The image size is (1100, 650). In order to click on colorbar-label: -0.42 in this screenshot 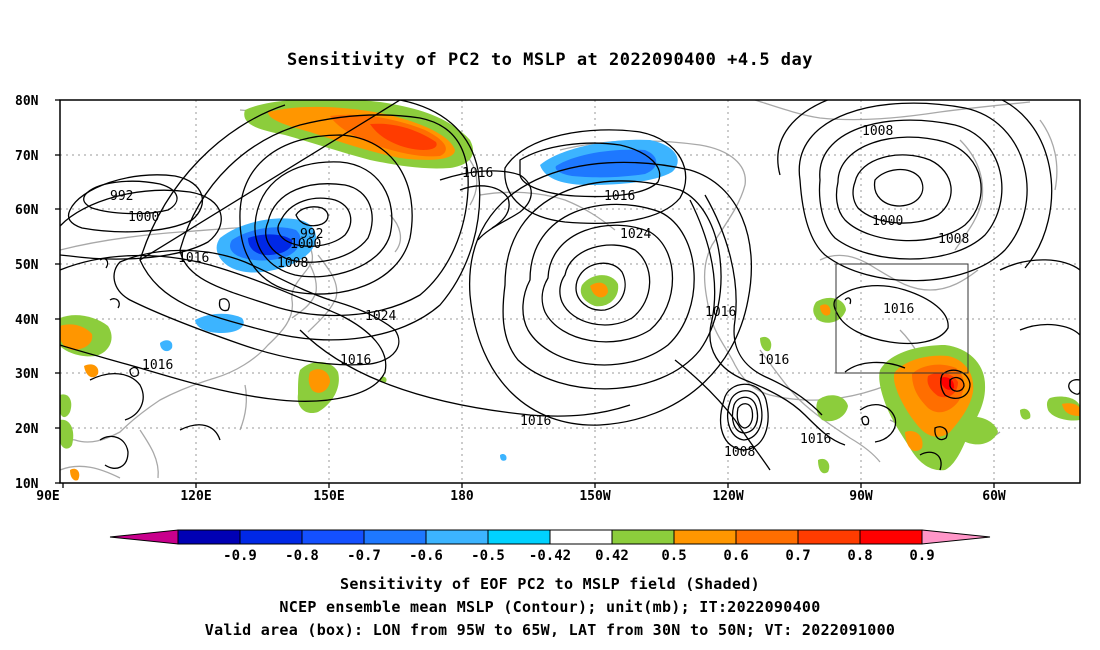, I will do `click(550, 556)`.